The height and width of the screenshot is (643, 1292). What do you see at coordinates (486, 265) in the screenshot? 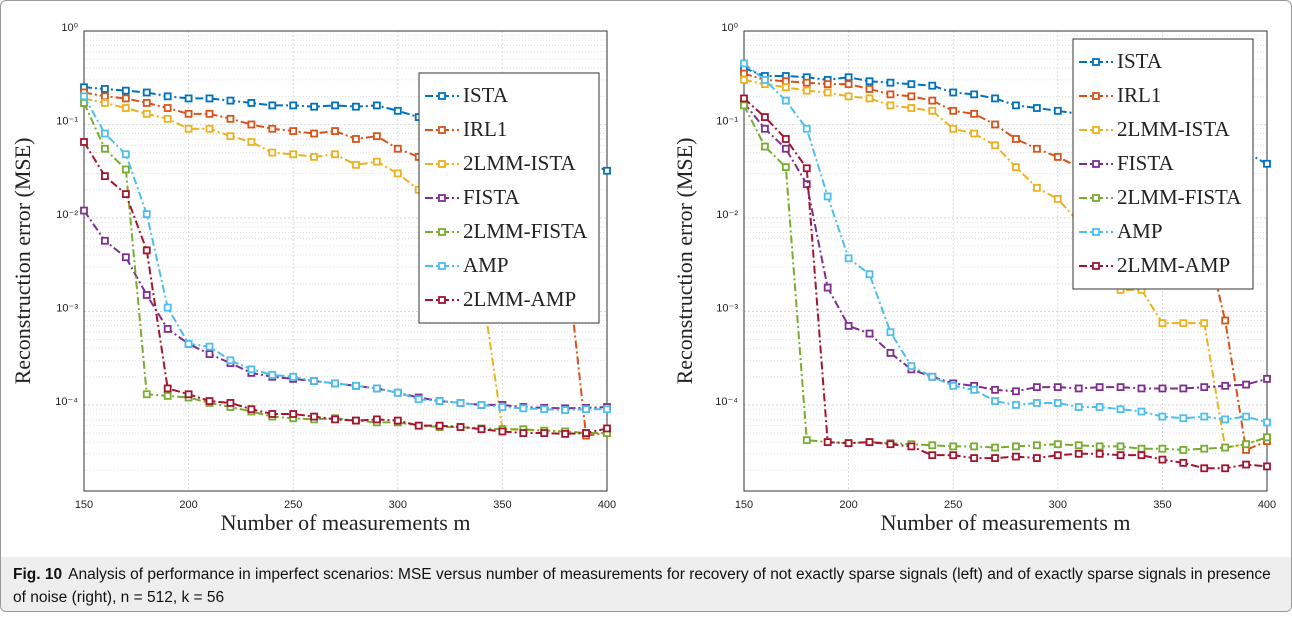
I see `legend-label: AMP` at bounding box center [486, 265].